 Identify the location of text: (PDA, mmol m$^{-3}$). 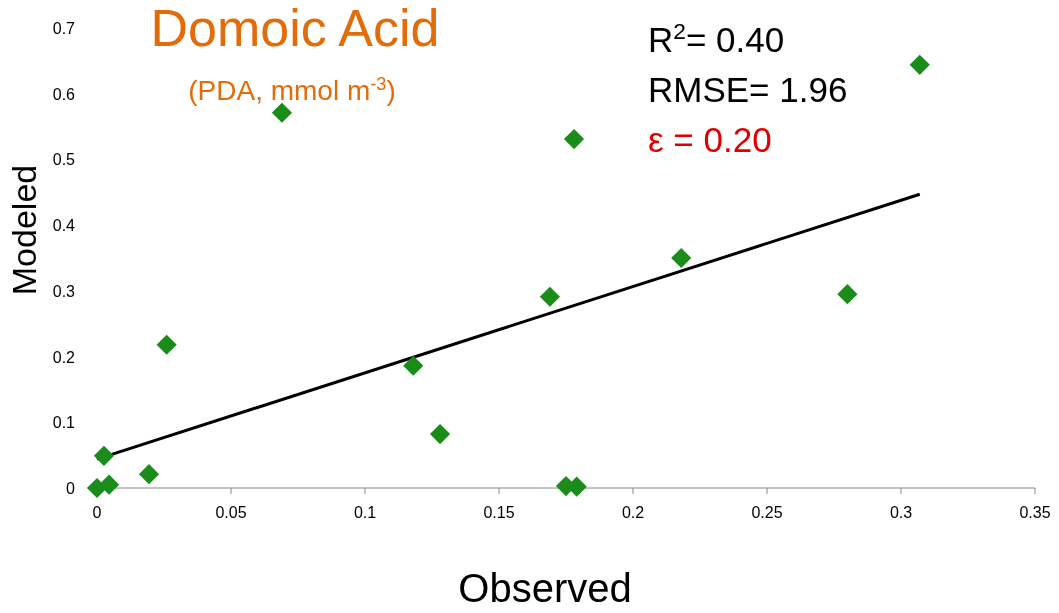
(292, 90).